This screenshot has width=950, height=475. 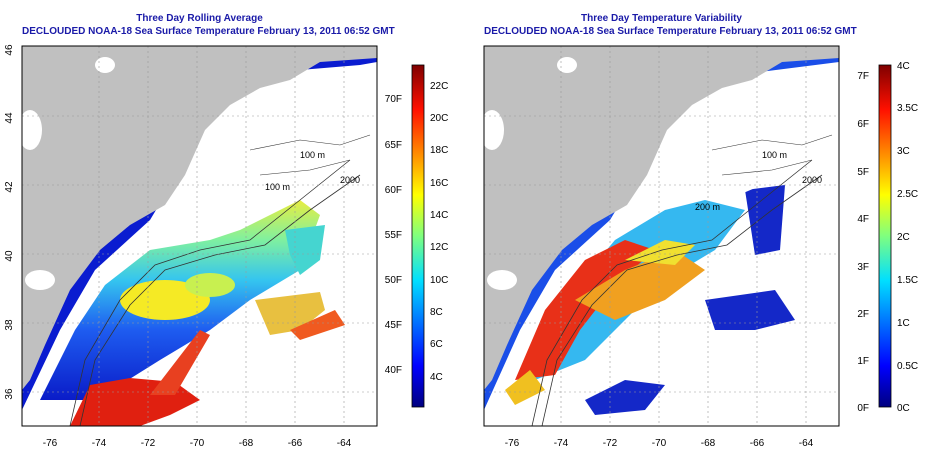 I want to click on colorbar-c-label: 2C, so click(x=903, y=237).